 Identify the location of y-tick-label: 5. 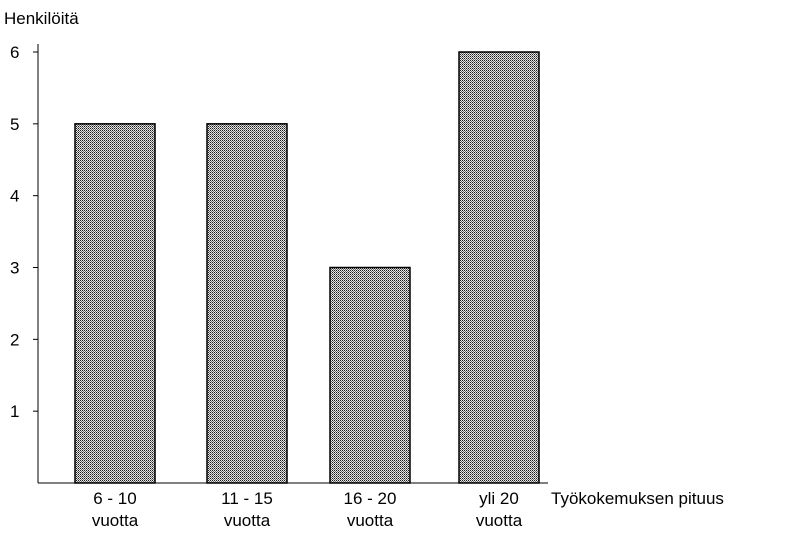
(14, 124).